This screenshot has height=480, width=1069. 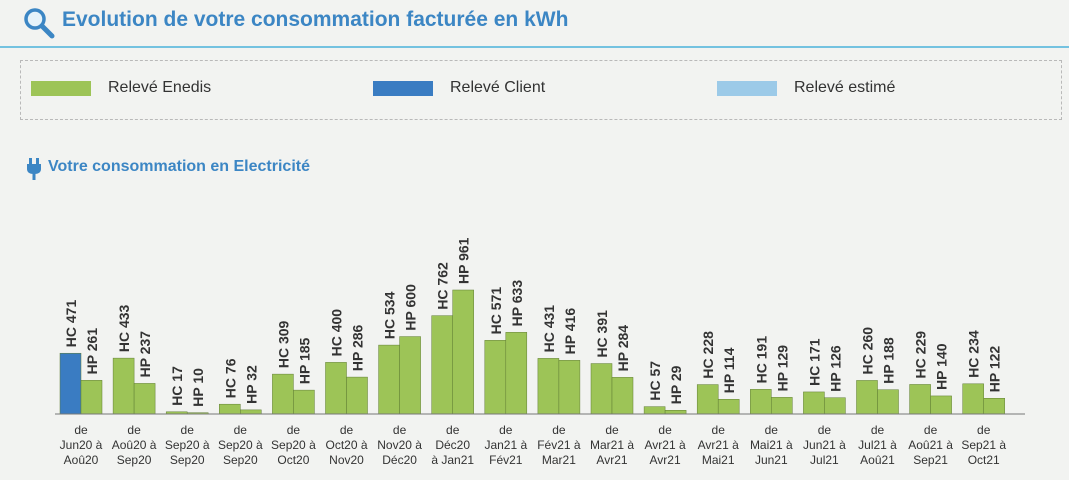 I want to click on data-label-hp: HP 185, so click(x=304, y=360).